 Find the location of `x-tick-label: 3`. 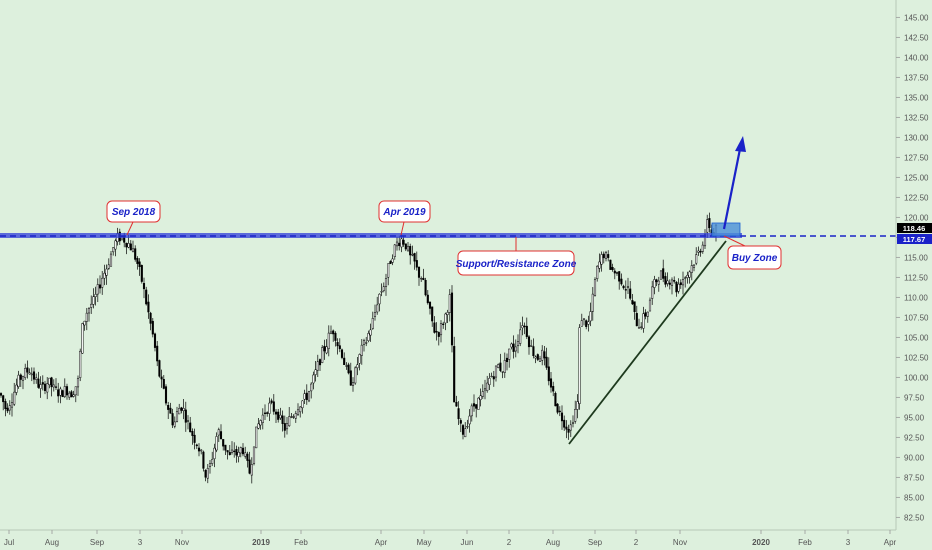

x-tick-label: 3 is located at coordinates (140, 542).